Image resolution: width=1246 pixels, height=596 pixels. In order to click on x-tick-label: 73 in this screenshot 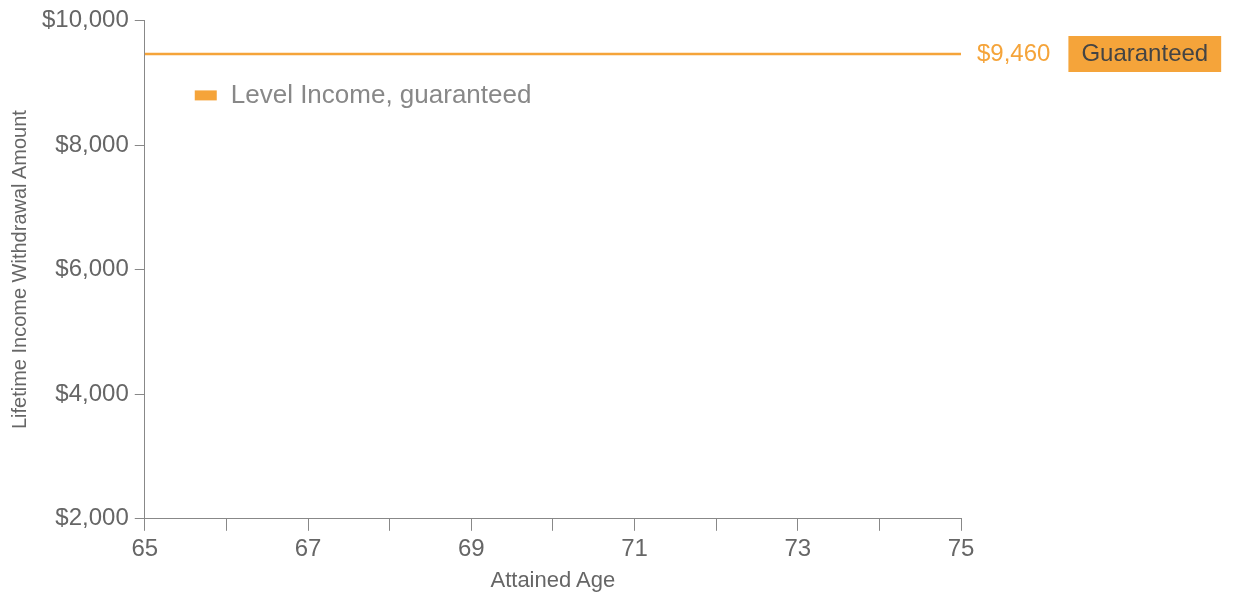, I will do `click(798, 547)`.